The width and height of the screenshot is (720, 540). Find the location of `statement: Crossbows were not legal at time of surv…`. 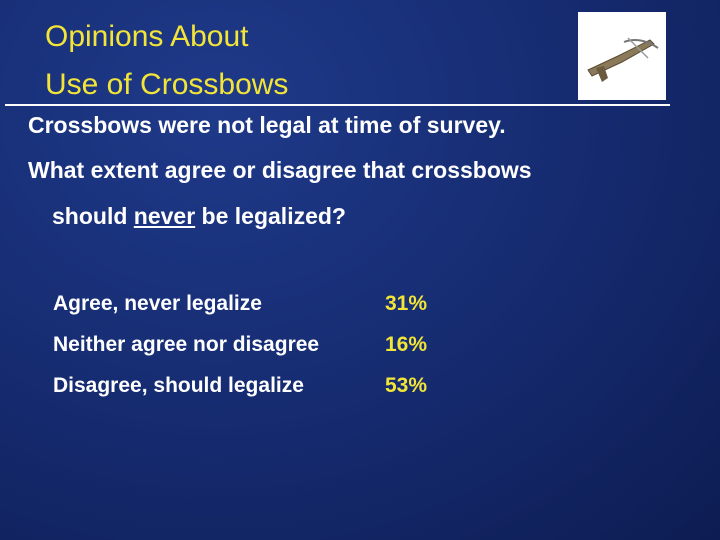

statement: Crossbows were not legal at time of surv… is located at coordinates (267, 125).